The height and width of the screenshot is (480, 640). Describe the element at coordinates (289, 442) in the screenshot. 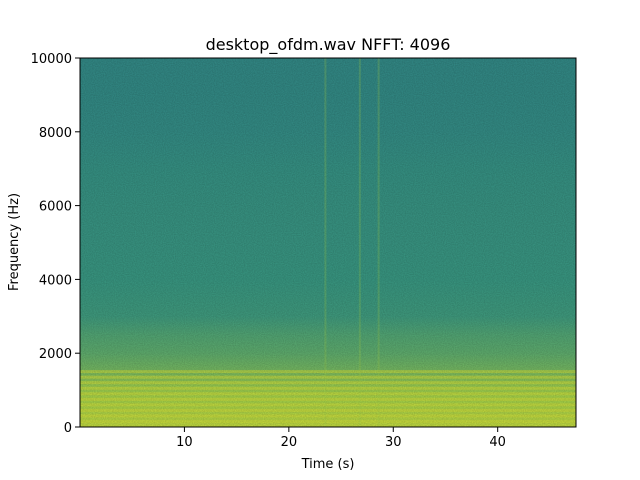

I see `x-tick-label: 20` at that location.